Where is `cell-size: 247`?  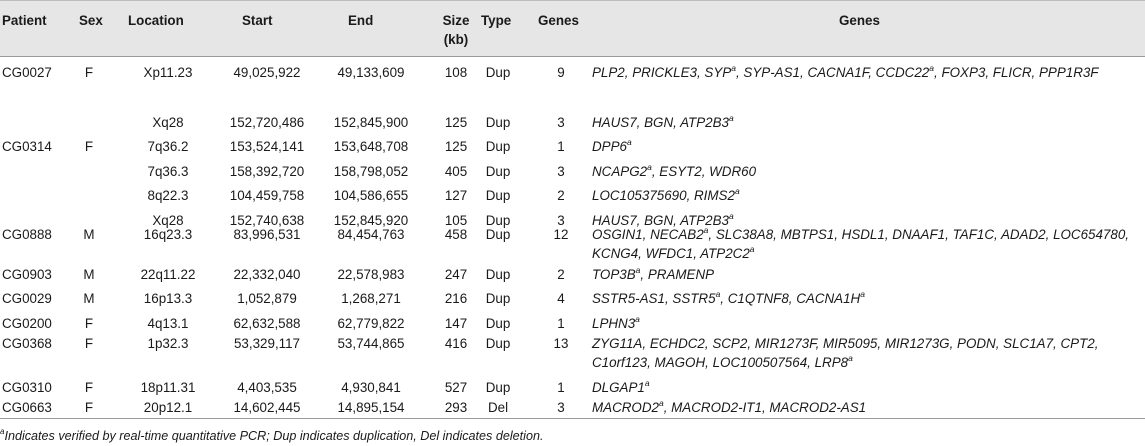 cell-size: 247 is located at coordinates (456, 274).